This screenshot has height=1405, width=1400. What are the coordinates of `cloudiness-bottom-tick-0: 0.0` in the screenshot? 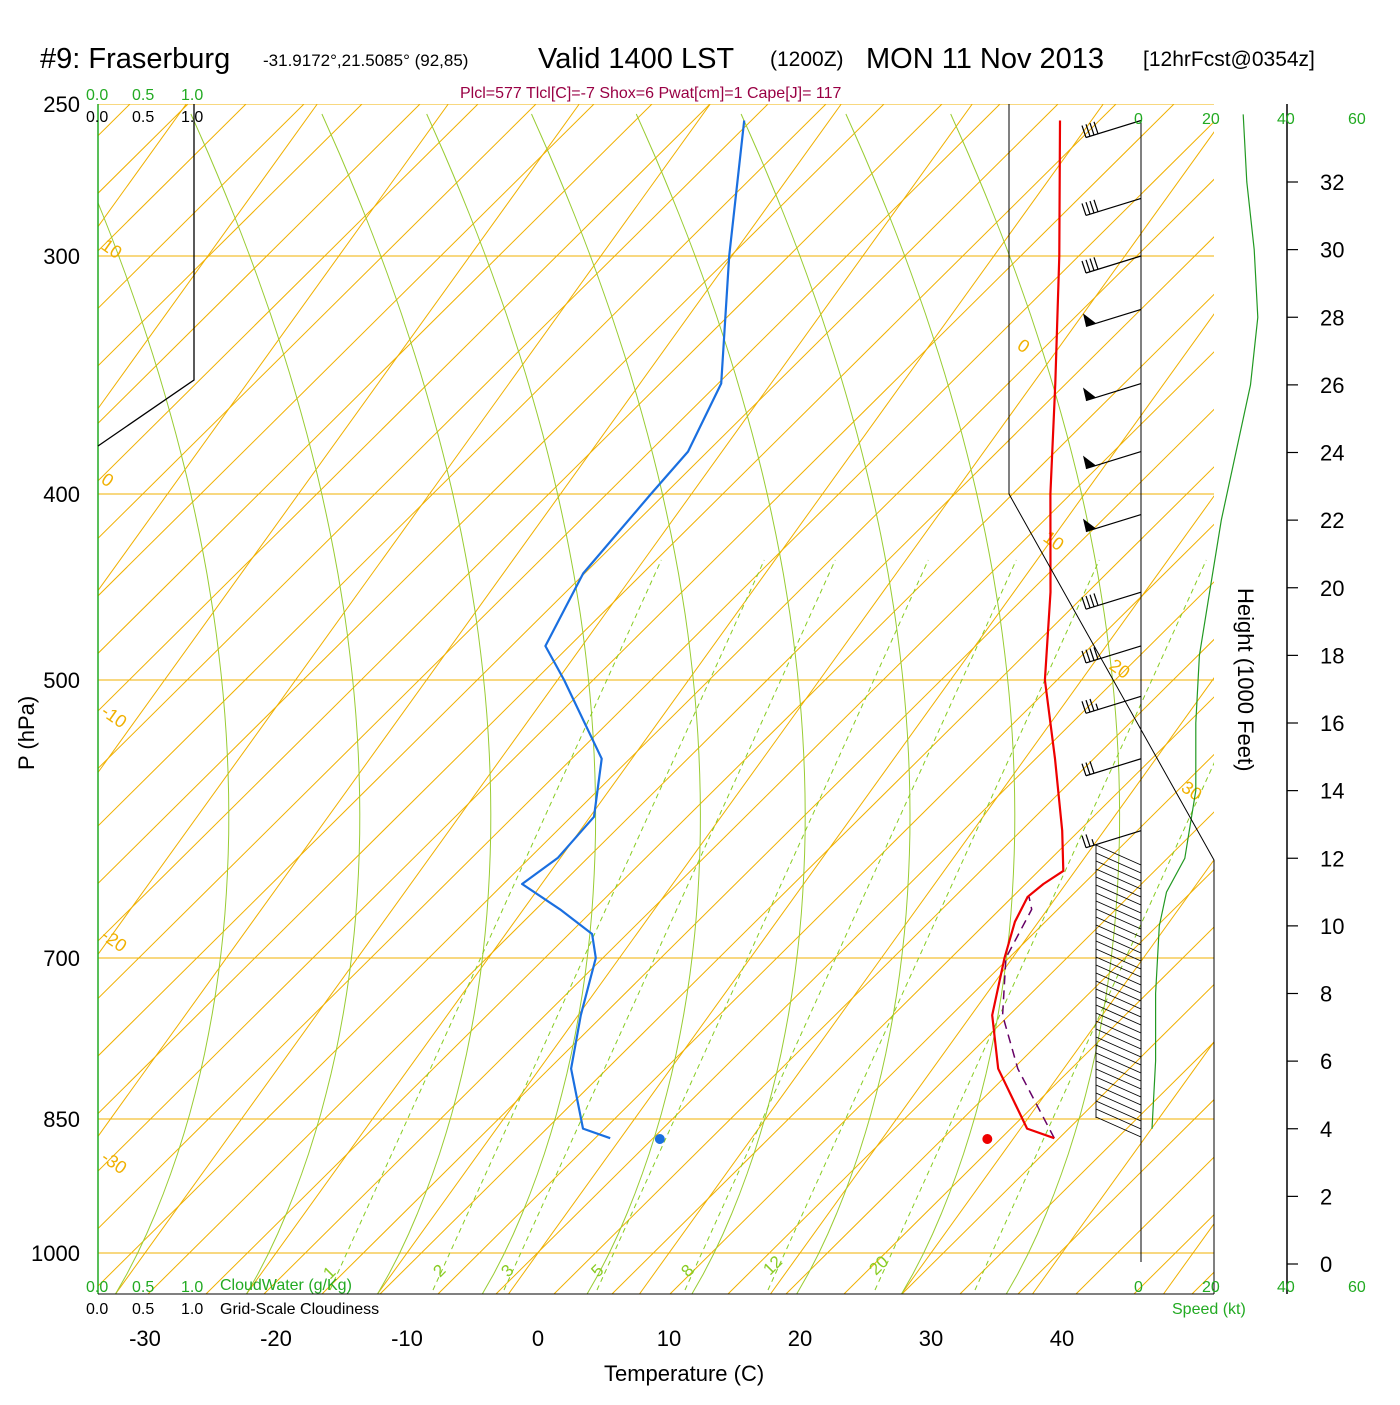 It's located at (97, 1309).